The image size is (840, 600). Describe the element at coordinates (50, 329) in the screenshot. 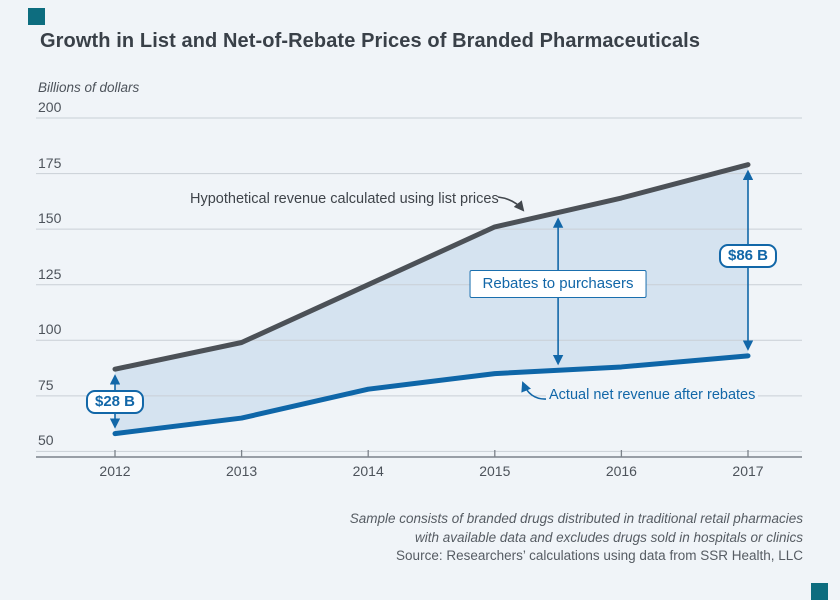

I see `y-tick-label-100: 100` at that location.